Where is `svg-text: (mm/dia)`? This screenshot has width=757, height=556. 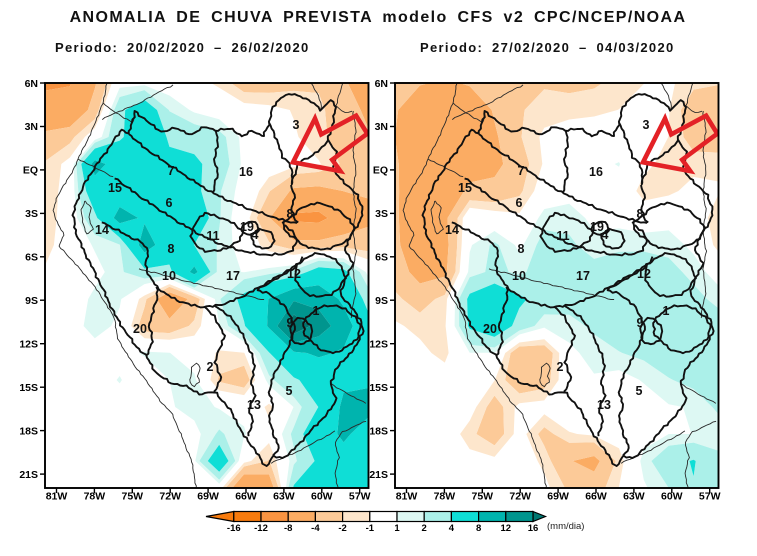
svg-text: (mm/dia) is located at coordinates (565, 526).